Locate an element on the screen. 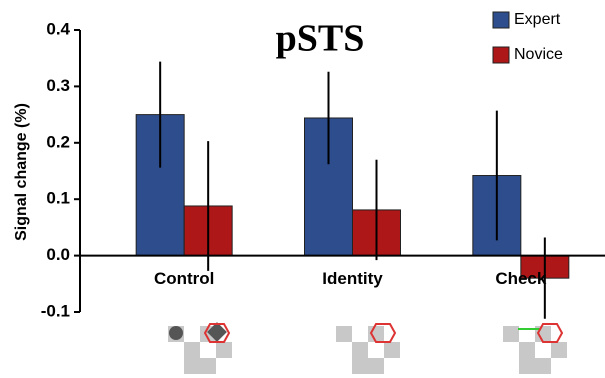 The width and height of the screenshot is (605, 378). y-tick-label: 0.1 is located at coordinates (58, 198).